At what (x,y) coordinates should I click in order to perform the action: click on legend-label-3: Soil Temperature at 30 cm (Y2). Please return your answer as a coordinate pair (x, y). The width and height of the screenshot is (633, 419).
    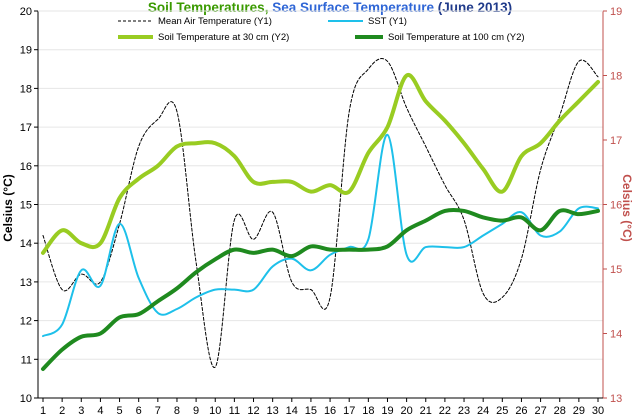
    Looking at the image, I should click on (223, 37).